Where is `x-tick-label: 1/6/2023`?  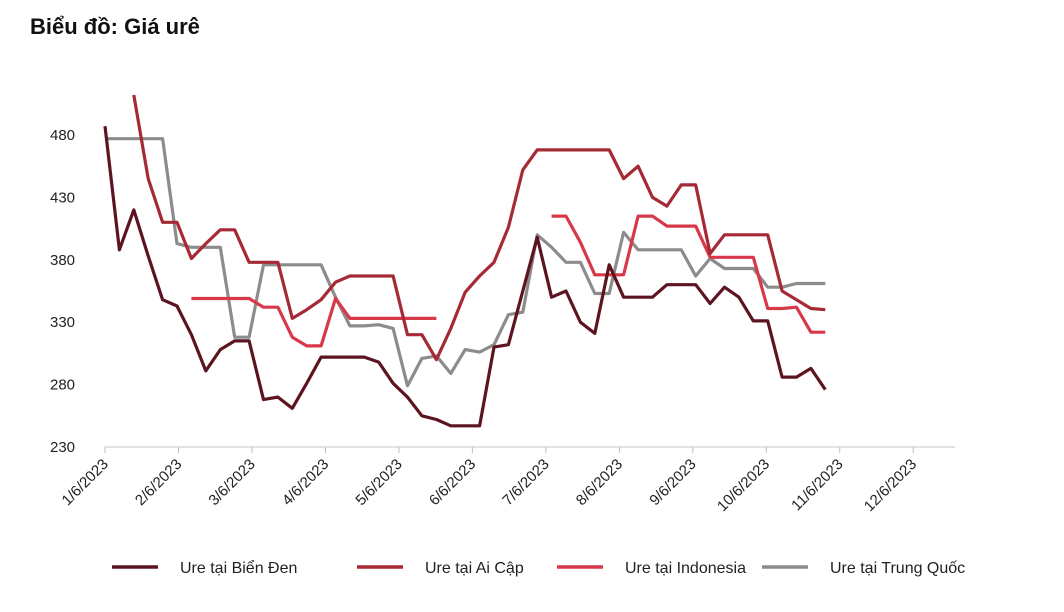
x-tick-label: 1/6/2023 is located at coordinates (85, 482).